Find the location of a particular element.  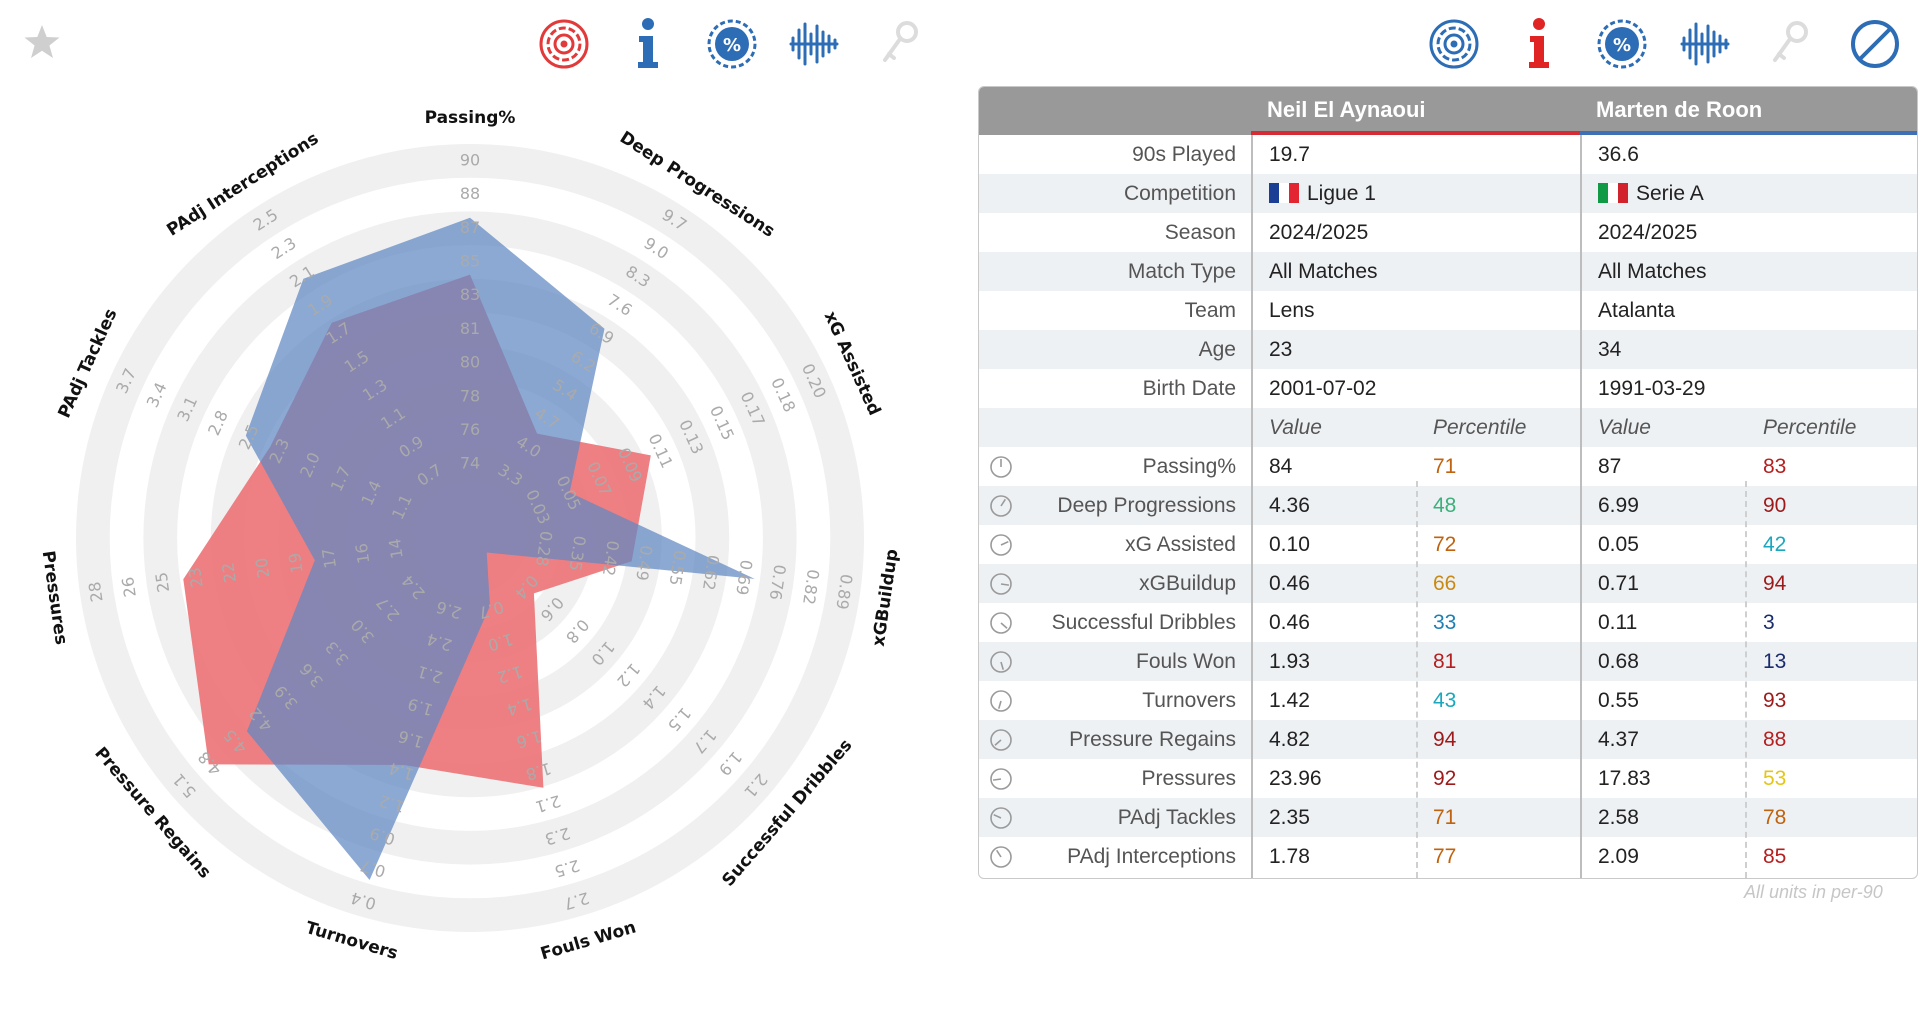

player2-percentile: 88 is located at coordinates (1775, 739).